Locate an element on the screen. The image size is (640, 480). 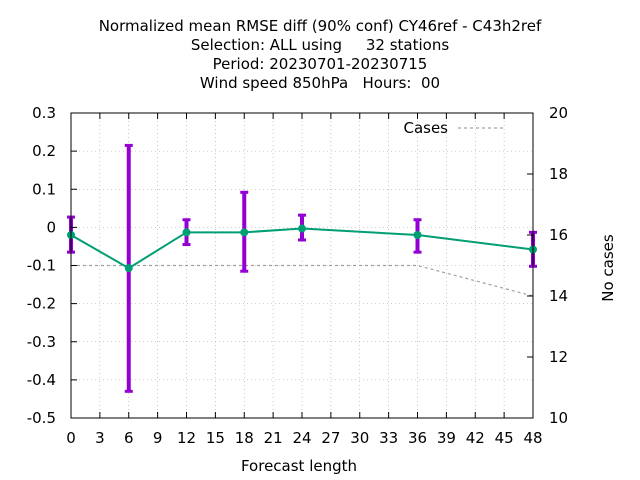
y-tick-label: -0.4 is located at coordinates (41, 380).